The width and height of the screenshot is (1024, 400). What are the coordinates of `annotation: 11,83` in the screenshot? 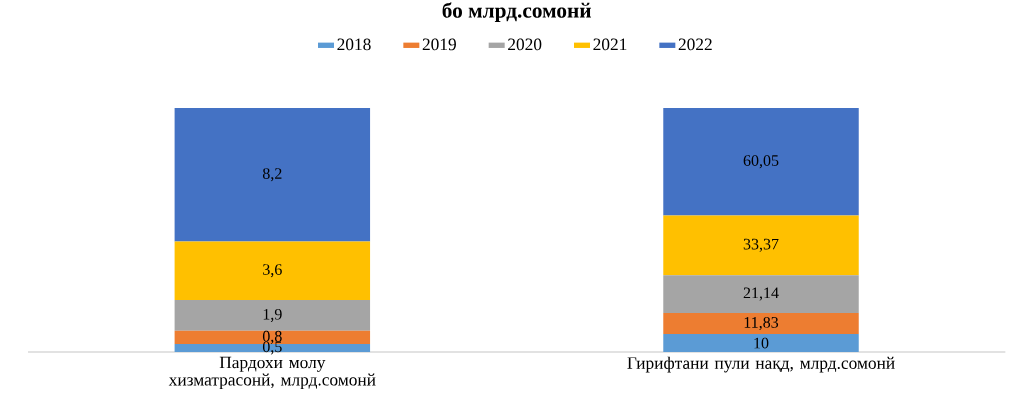 It's located at (761, 323).